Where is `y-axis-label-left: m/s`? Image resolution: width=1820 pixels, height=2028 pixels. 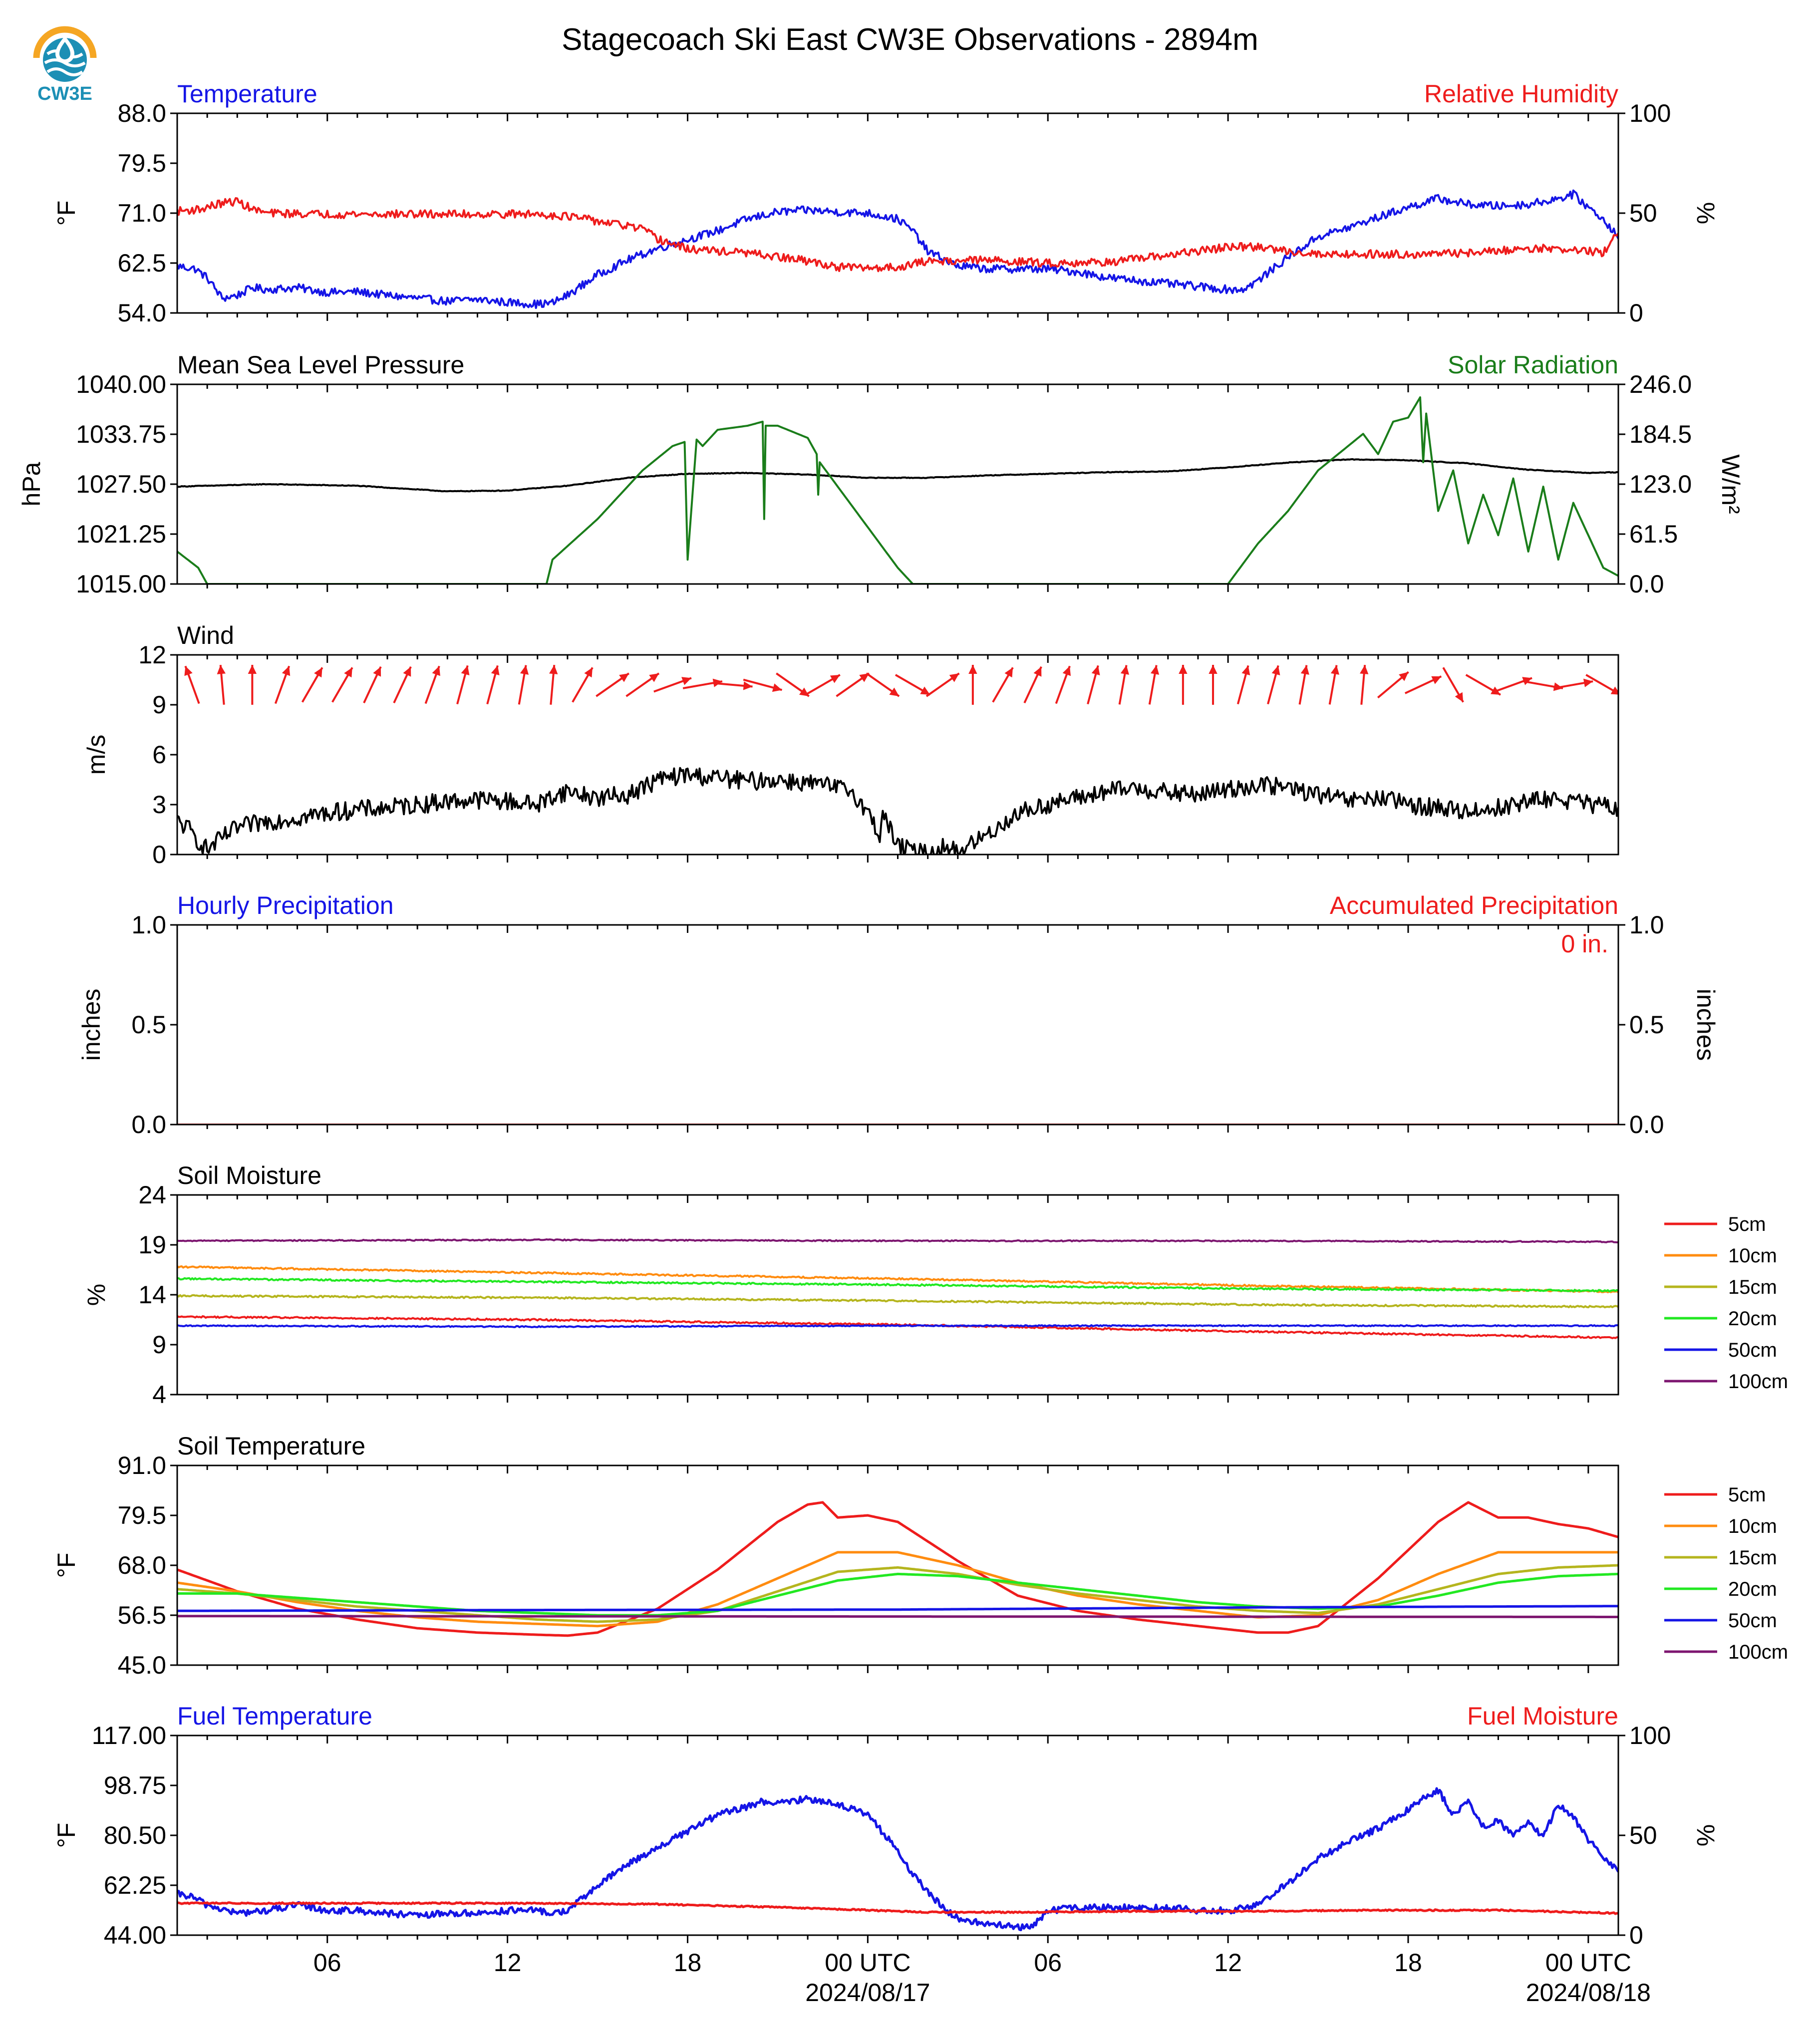 y-axis-label-left: m/s is located at coordinates (96, 755).